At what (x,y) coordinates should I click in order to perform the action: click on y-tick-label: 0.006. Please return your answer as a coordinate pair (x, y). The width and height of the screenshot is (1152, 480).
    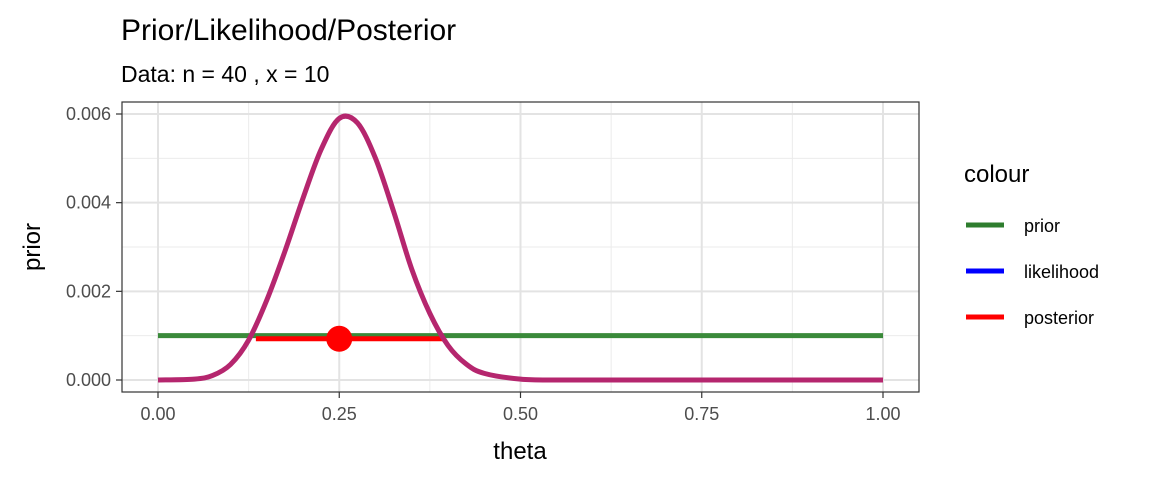
    Looking at the image, I should click on (88, 114).